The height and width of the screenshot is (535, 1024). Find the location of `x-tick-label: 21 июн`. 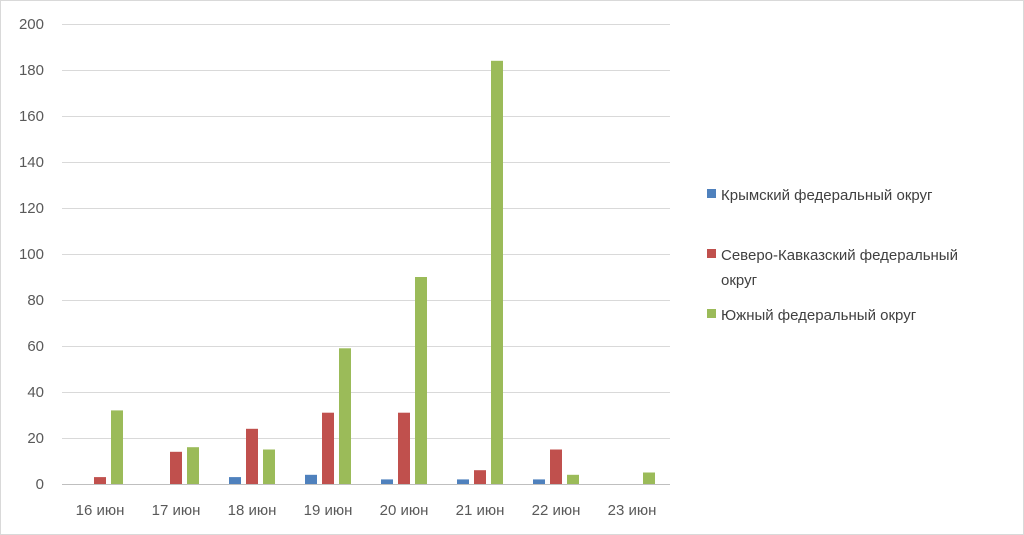

x-tick-label: 21 июн is located at coordinates (480, 510).